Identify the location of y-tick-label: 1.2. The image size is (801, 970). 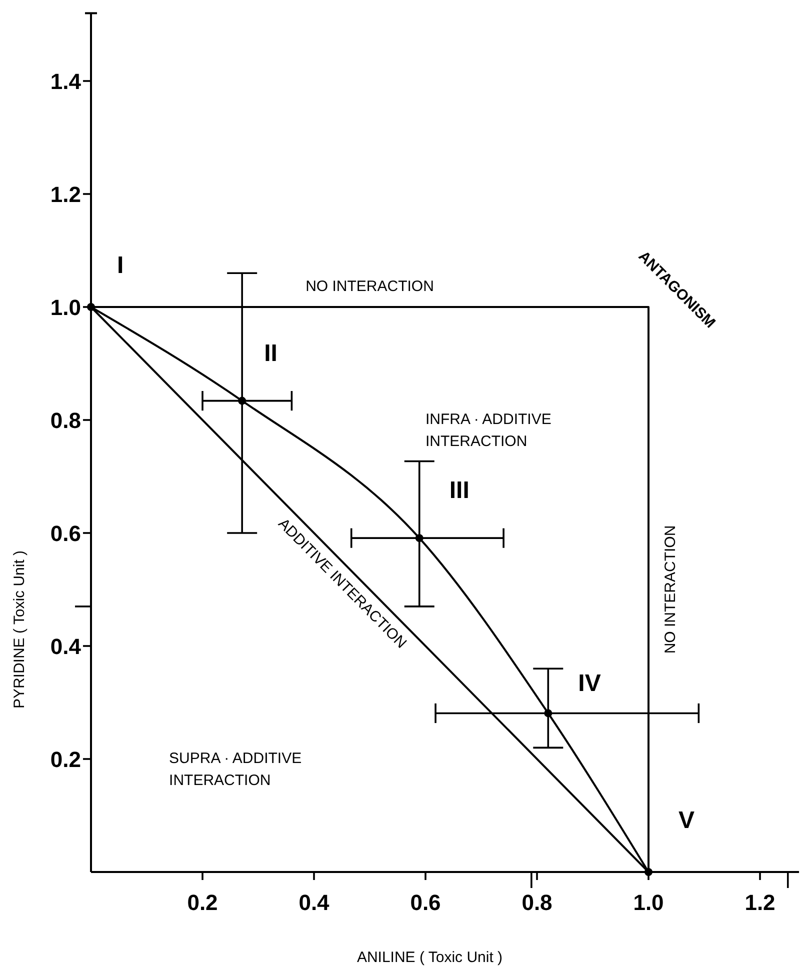
(65, 194).